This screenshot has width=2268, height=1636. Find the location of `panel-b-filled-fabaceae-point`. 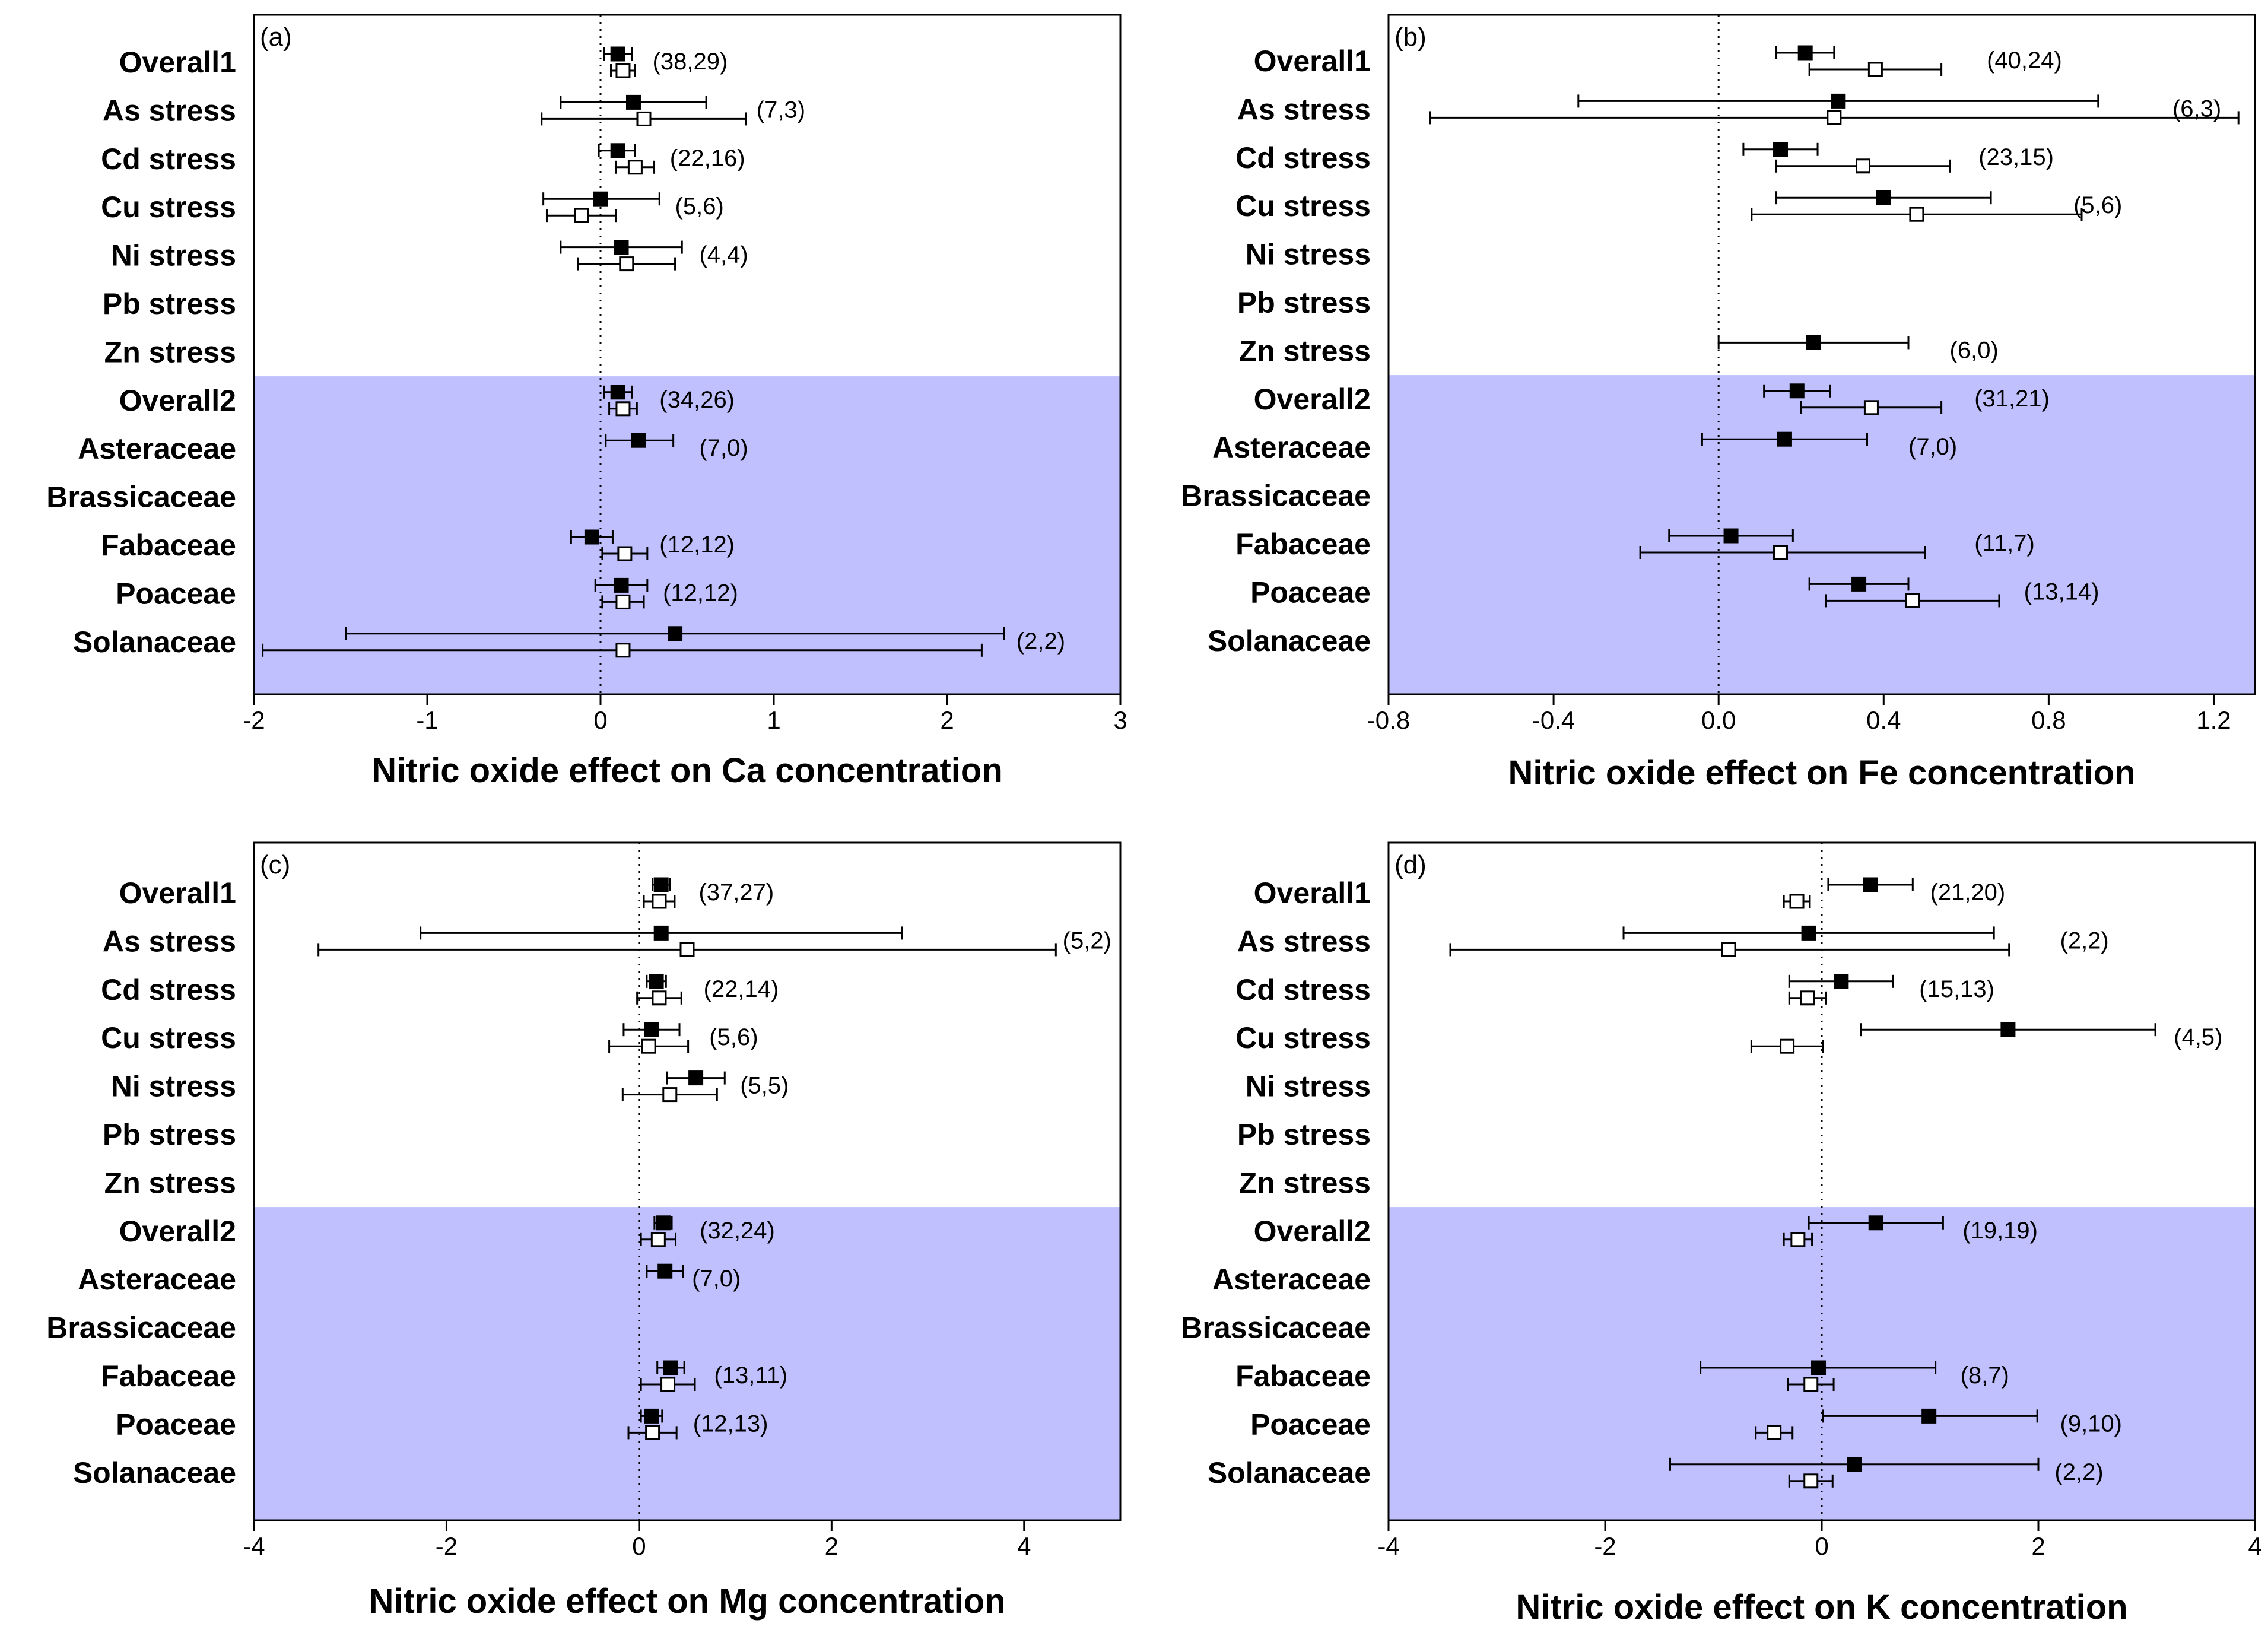

panel-b-filled-fabaceae-point is located at coordinates (1731, 536).